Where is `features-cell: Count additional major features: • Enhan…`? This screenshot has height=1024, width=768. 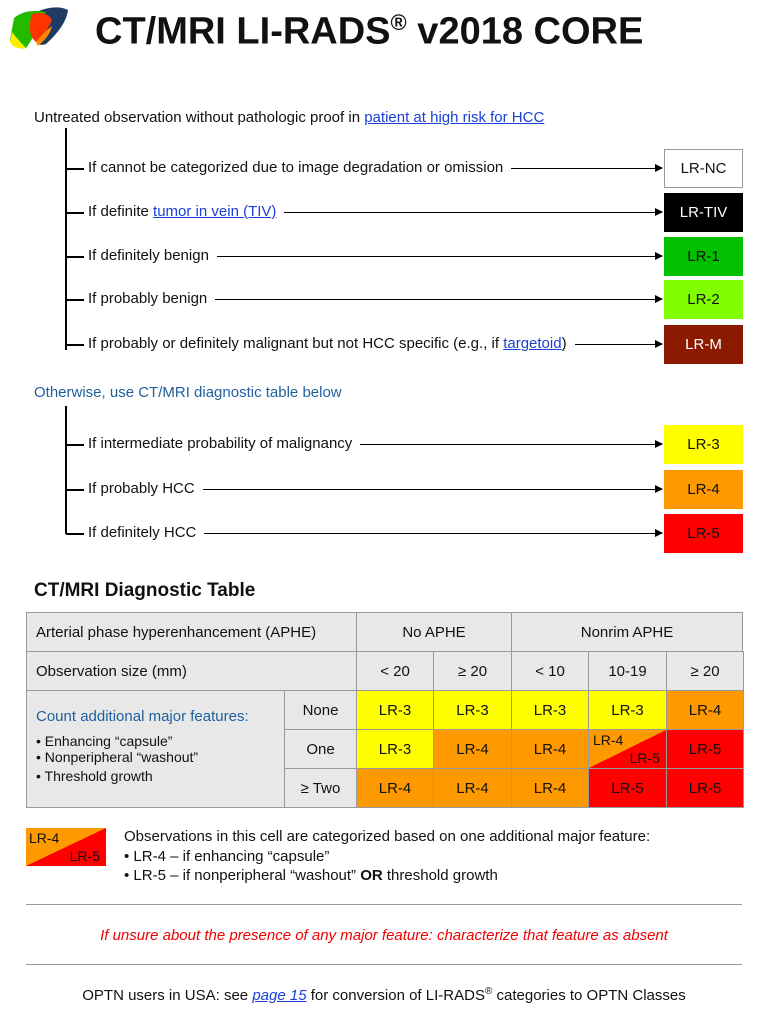 features-cell: Count additional major features: • Enhan… is located at coordinates (155, 749).